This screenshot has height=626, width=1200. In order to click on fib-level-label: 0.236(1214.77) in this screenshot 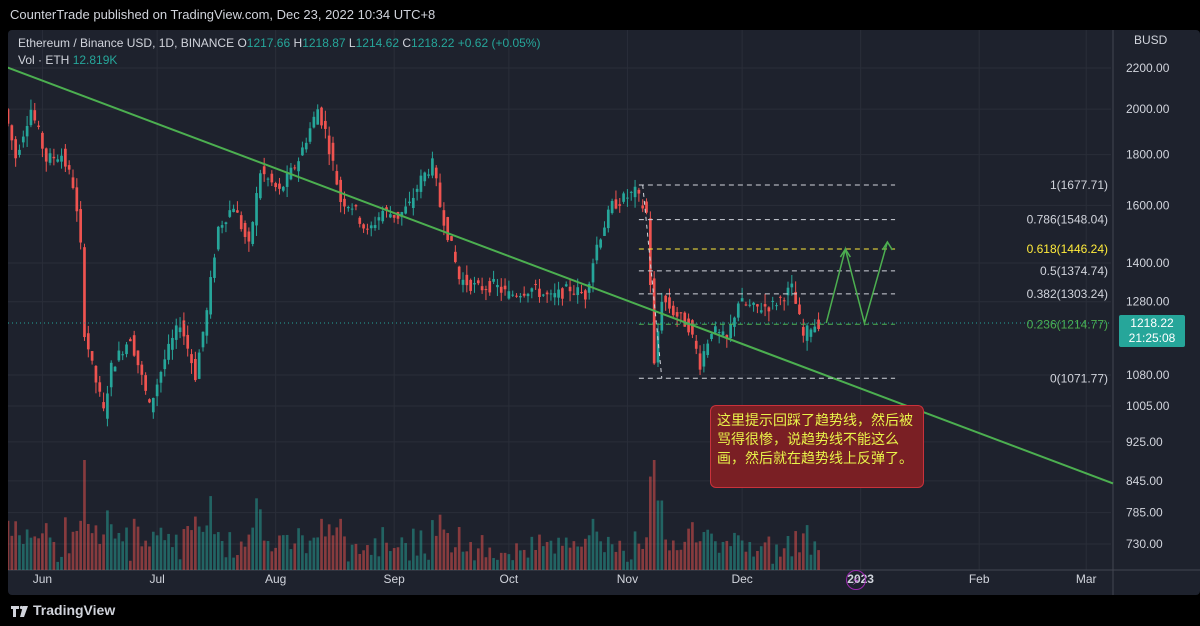, I will do `click(1067, 324)`.